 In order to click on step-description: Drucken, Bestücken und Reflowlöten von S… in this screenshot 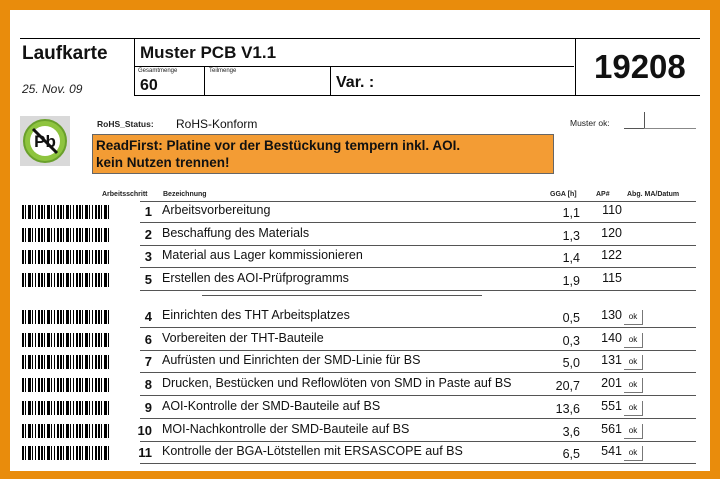, I will do `click(337, 383)`.